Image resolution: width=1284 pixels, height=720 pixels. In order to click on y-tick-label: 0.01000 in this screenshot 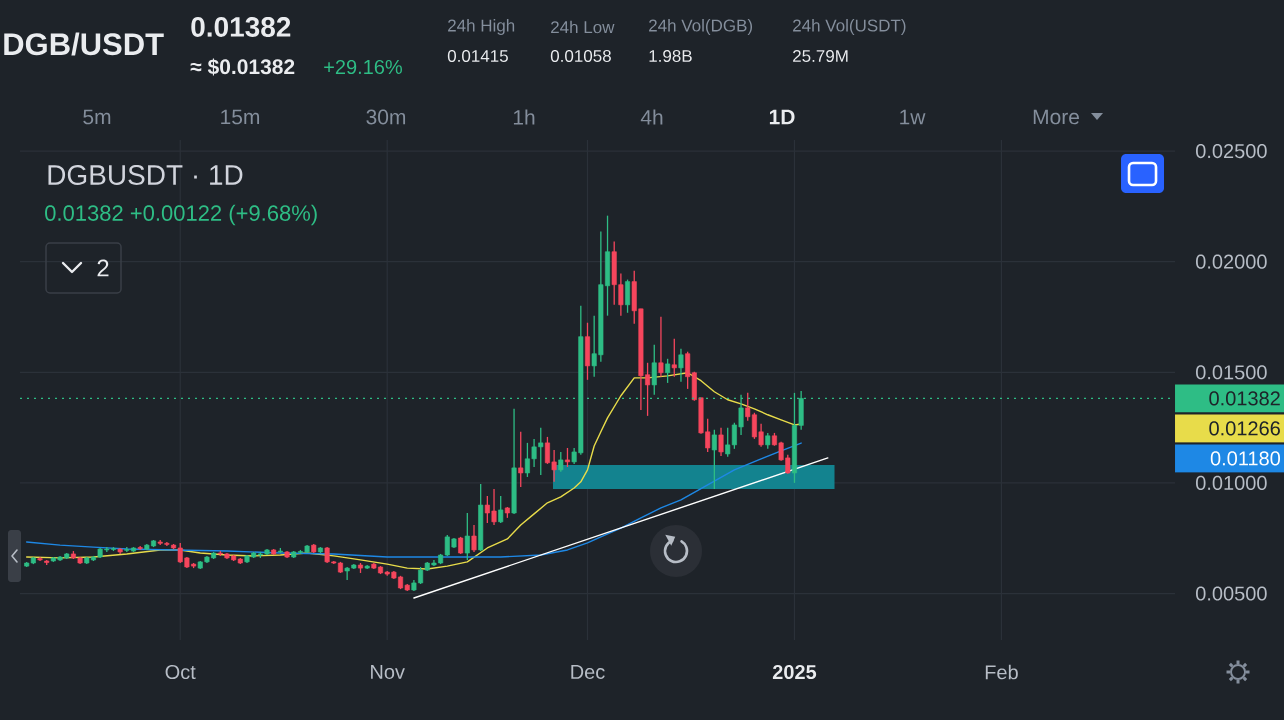, I will do `click(1231, 482)`.